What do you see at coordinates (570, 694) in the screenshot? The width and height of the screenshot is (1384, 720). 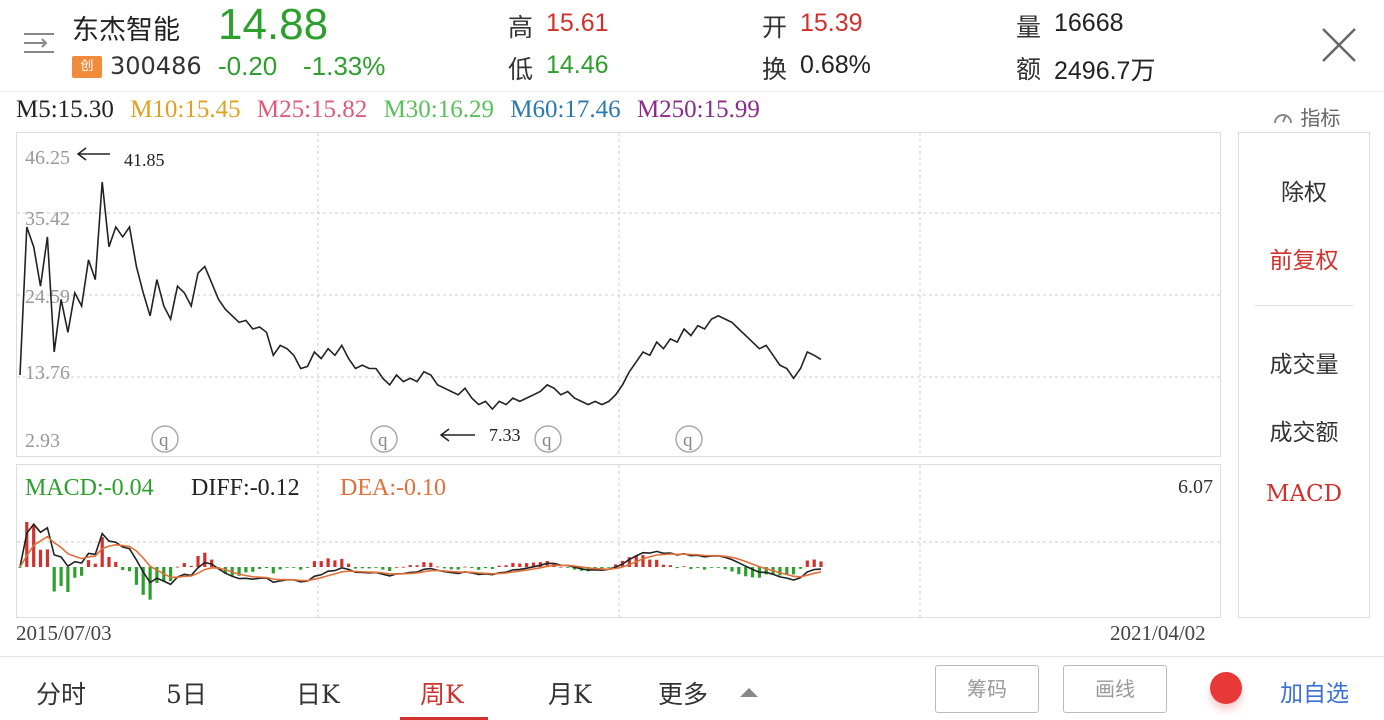 I see `tab-monthly-k: 月K` at bounding box center [570, 694].